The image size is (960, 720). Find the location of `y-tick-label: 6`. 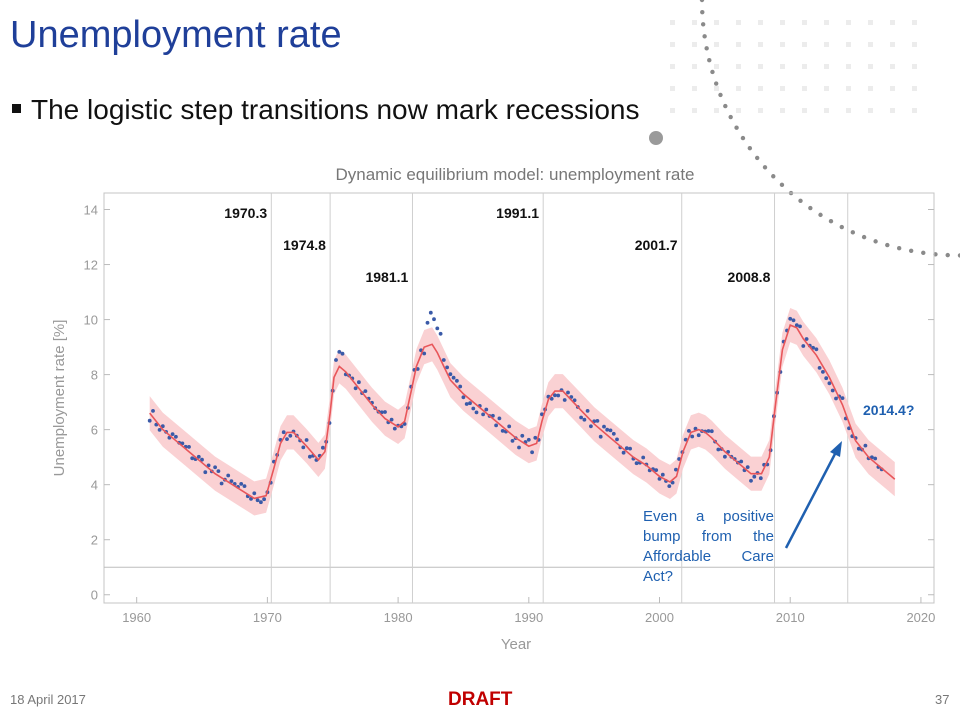

y-tick-label: 6 is located at coordinates (94, 430).